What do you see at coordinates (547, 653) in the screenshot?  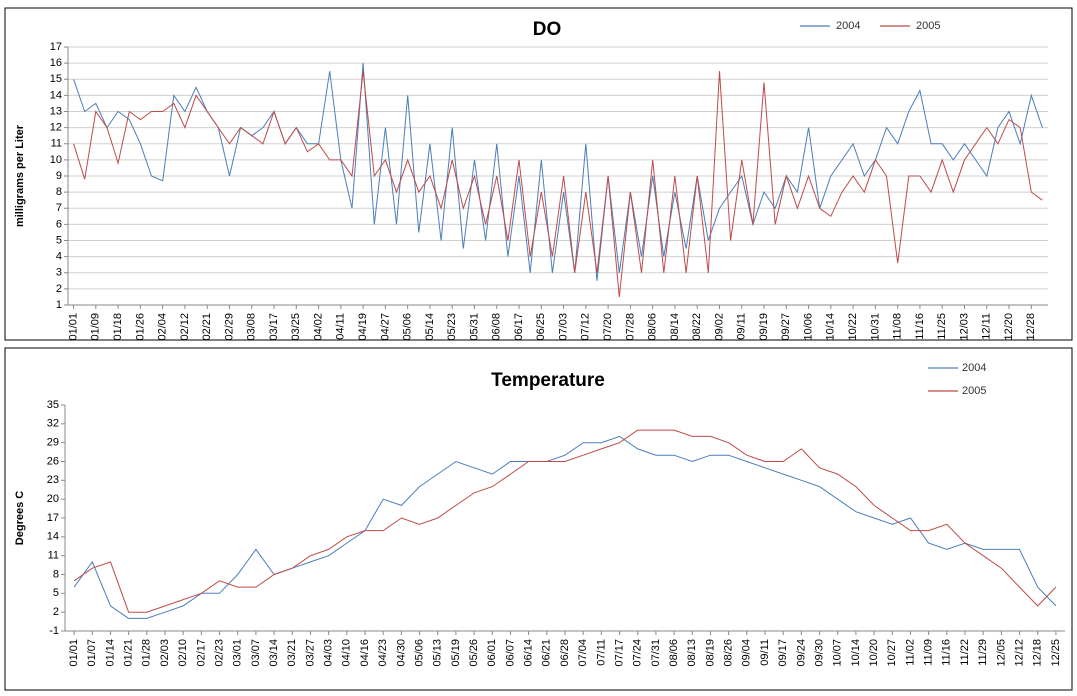 I see `x-tick-label: 06/21` at bounding box center [547, 653].